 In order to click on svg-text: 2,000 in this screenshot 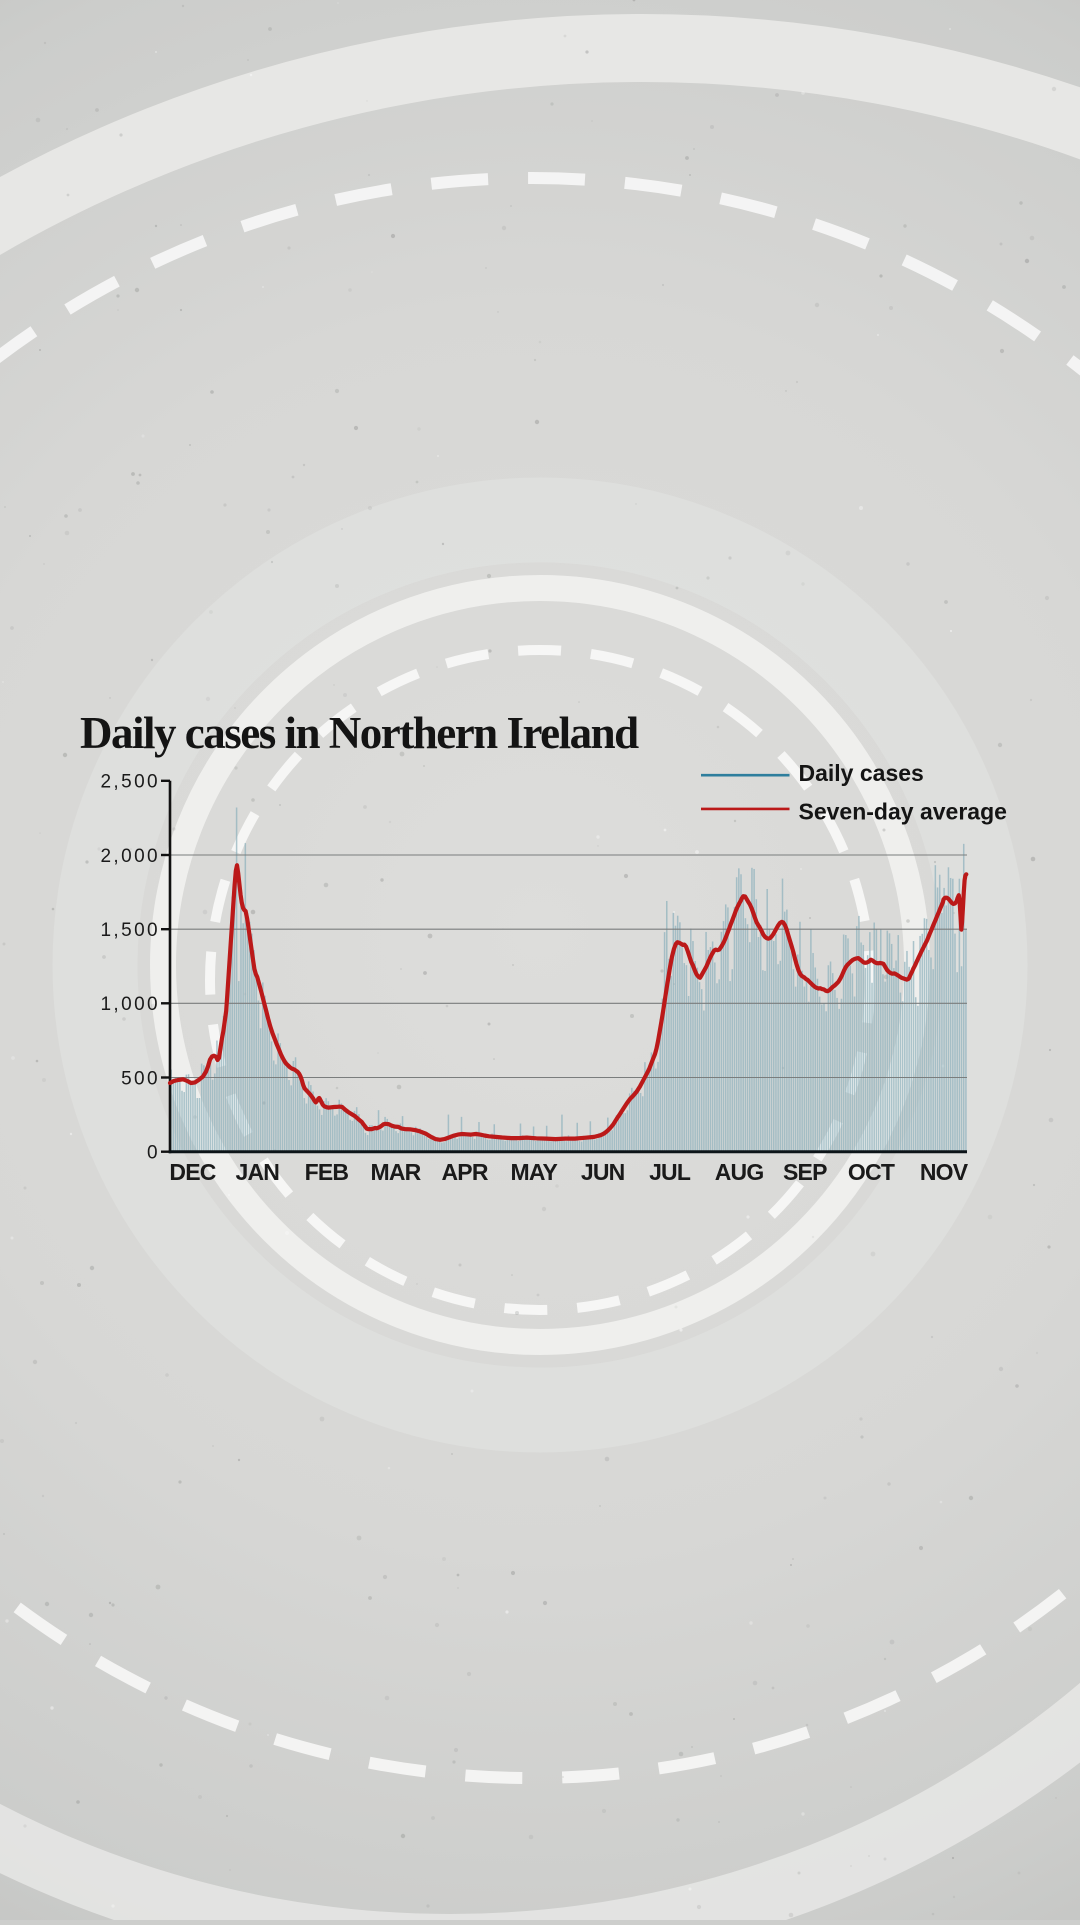, I will do `click(130, 856)`.